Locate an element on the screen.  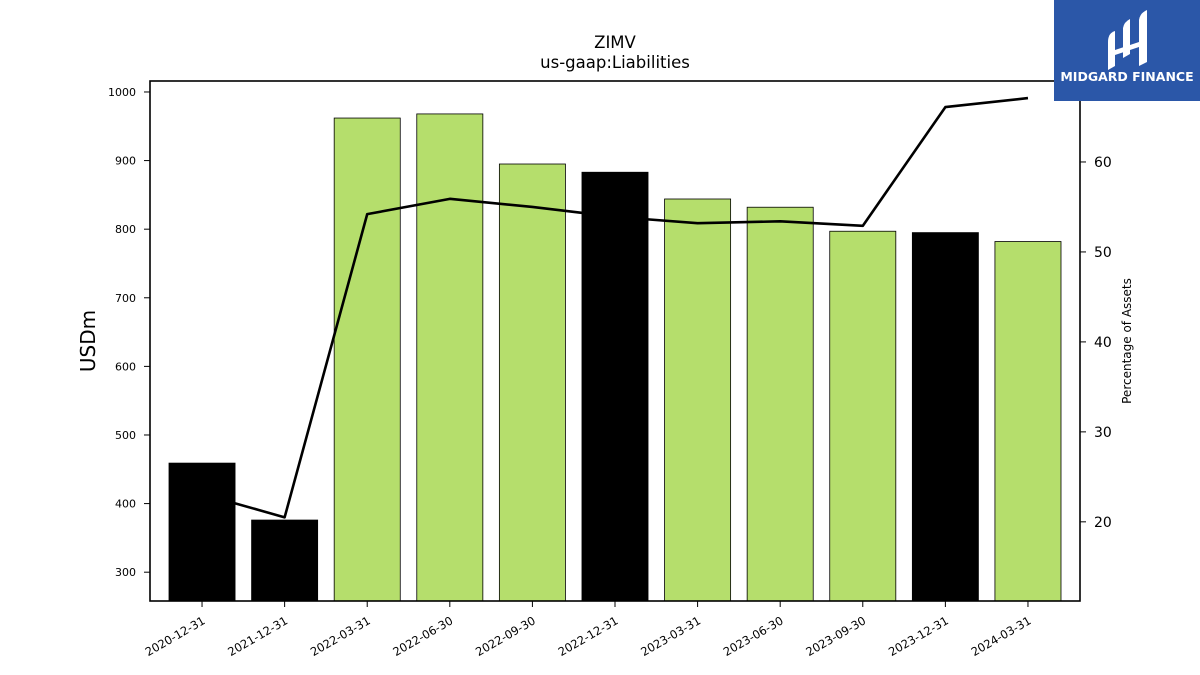
x-tick-label-2024-03-31: 2024-03-31 is located at coordinates (1001, 636).